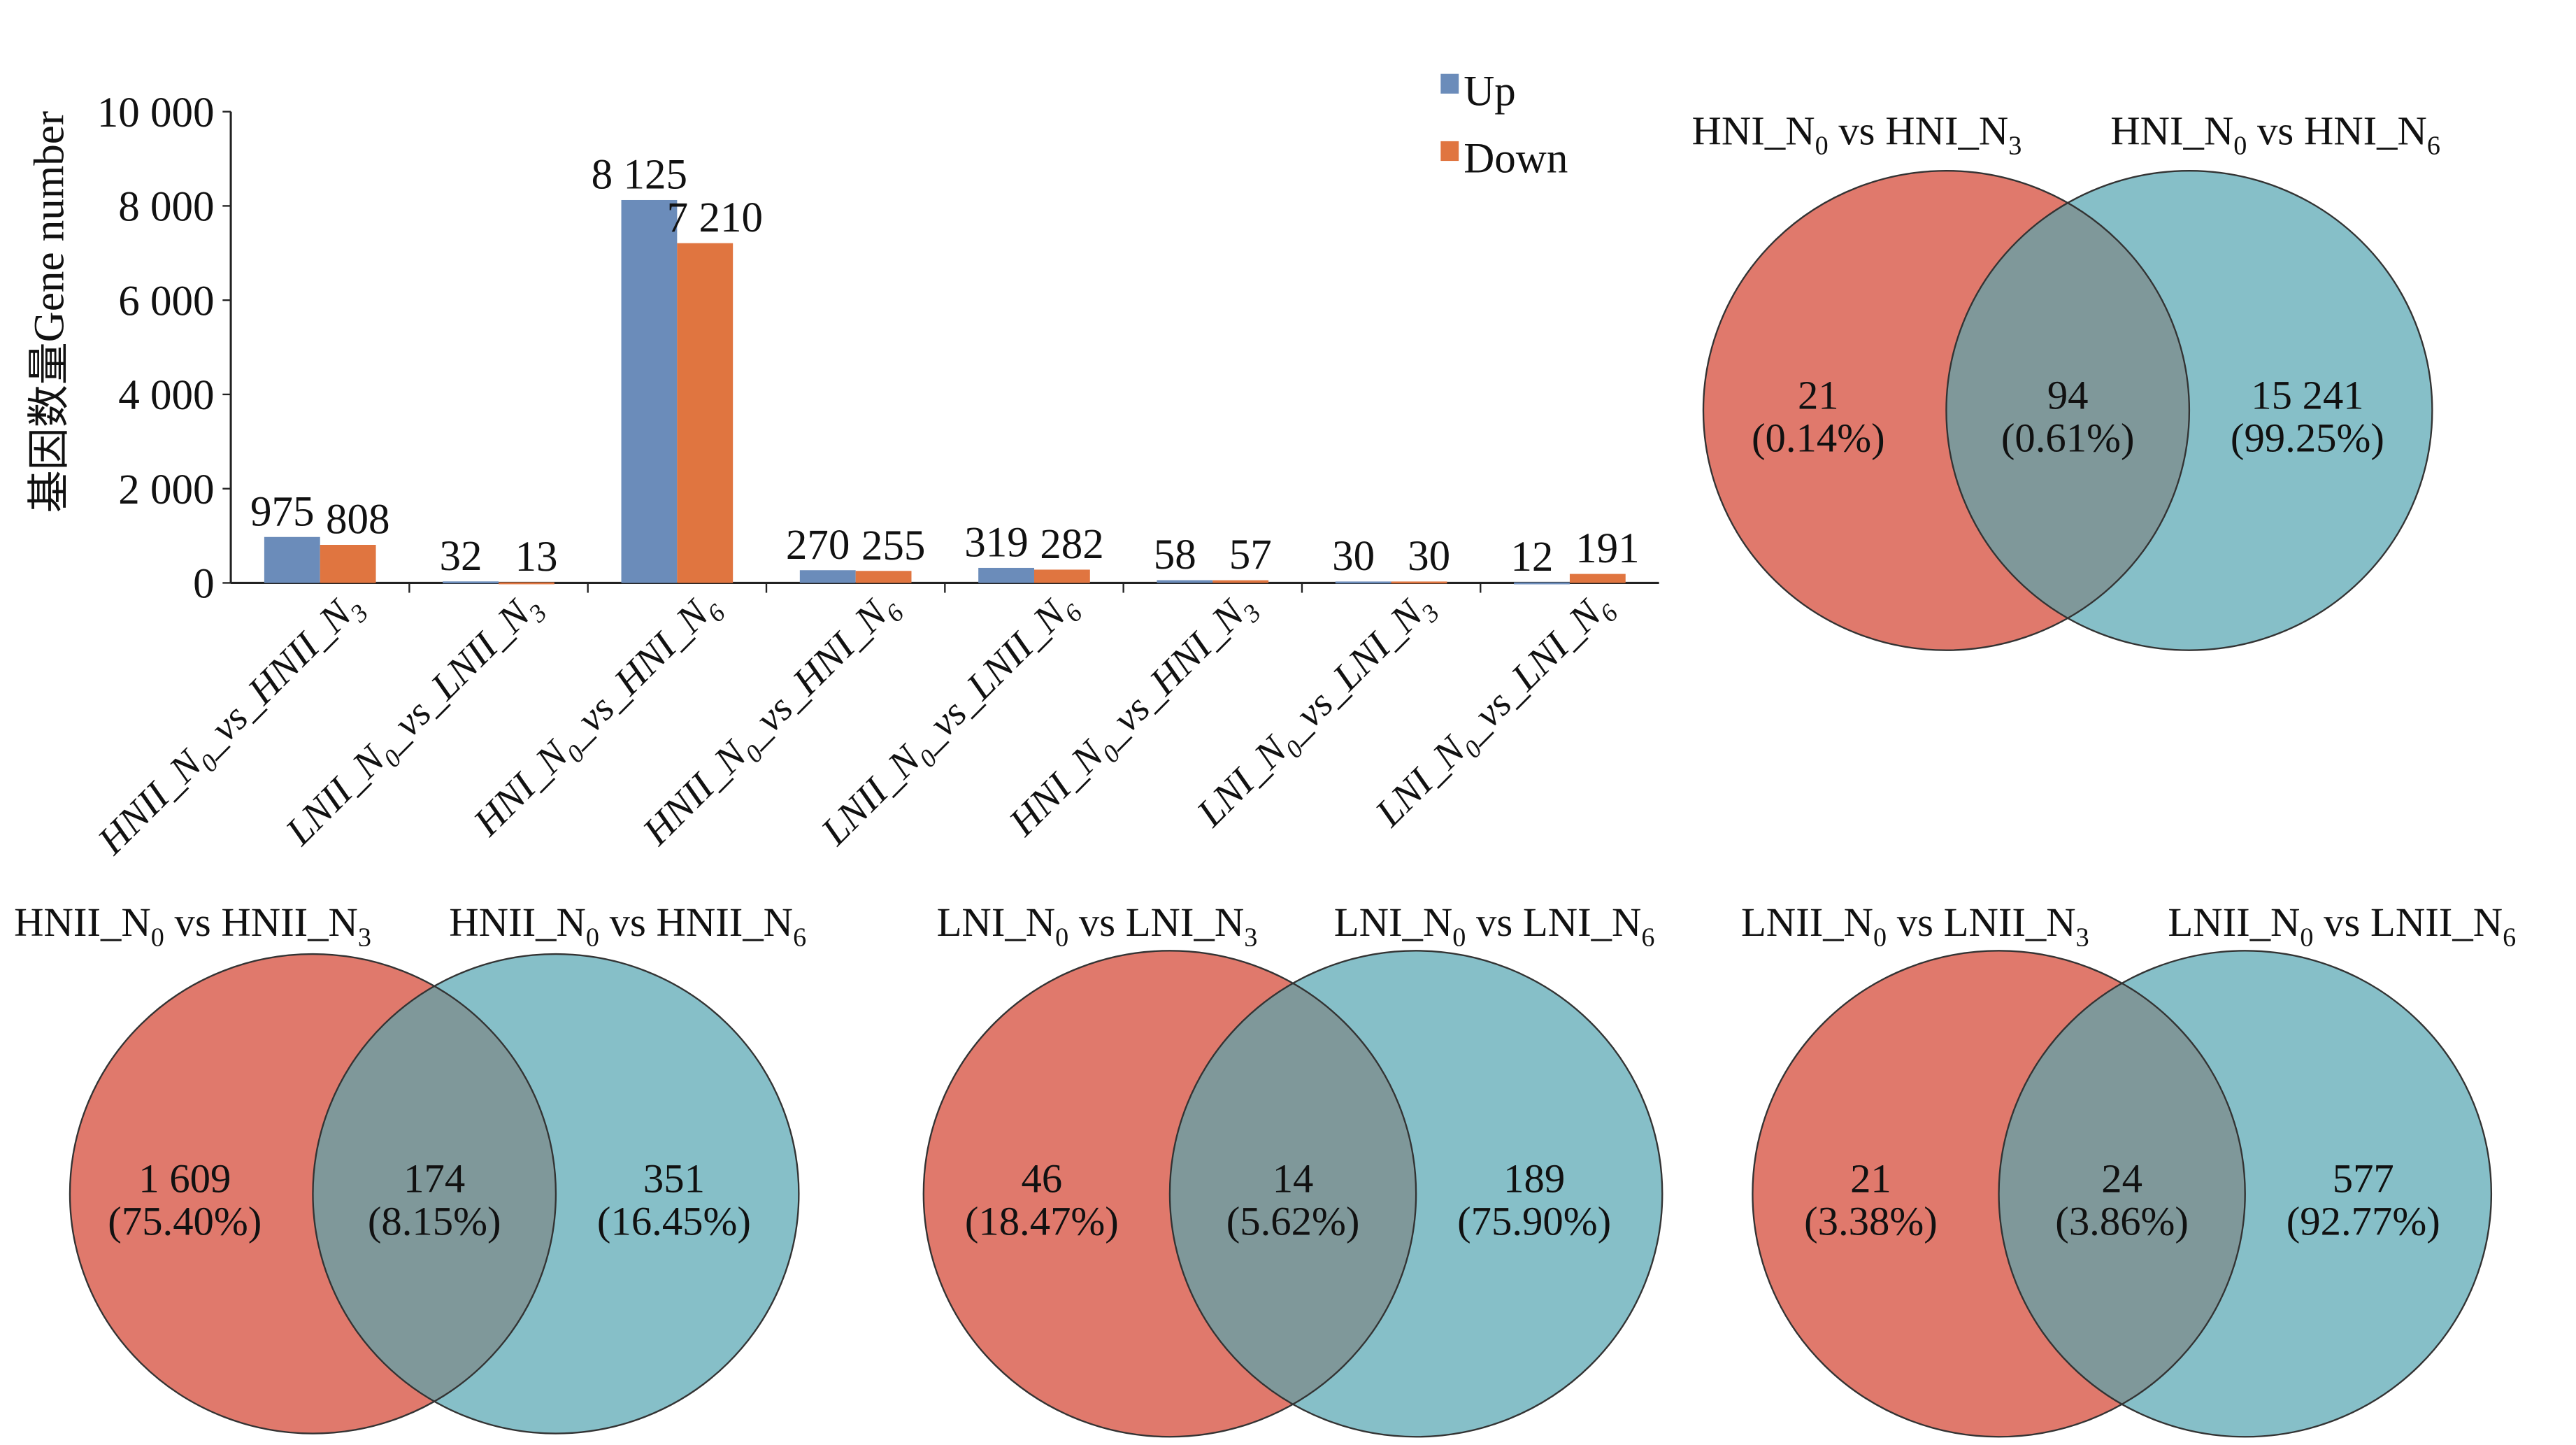 Image resolution: width=2576 pixels, height=1445 pixels. Describe the element at coordinates (2068, 438) in the screenshot. I see `venn-region-percent: (0.61%)` at that location.